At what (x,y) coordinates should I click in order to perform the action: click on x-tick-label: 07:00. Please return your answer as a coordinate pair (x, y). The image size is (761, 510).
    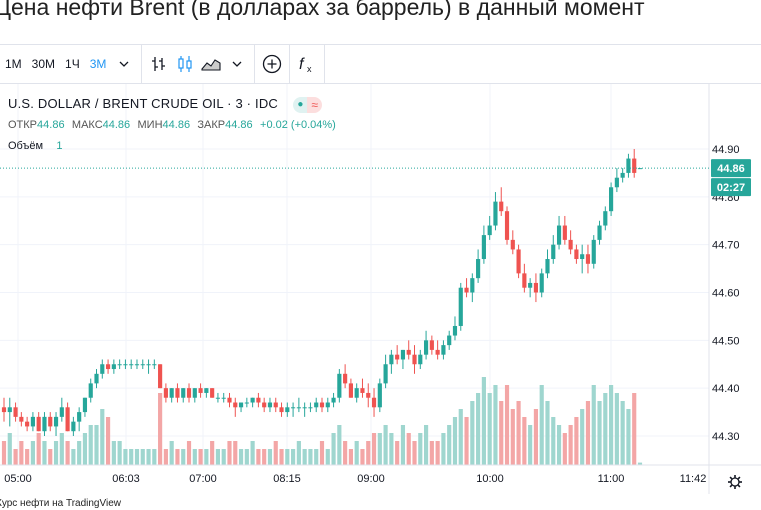
    Looking at the image, I should click on (203, 479).